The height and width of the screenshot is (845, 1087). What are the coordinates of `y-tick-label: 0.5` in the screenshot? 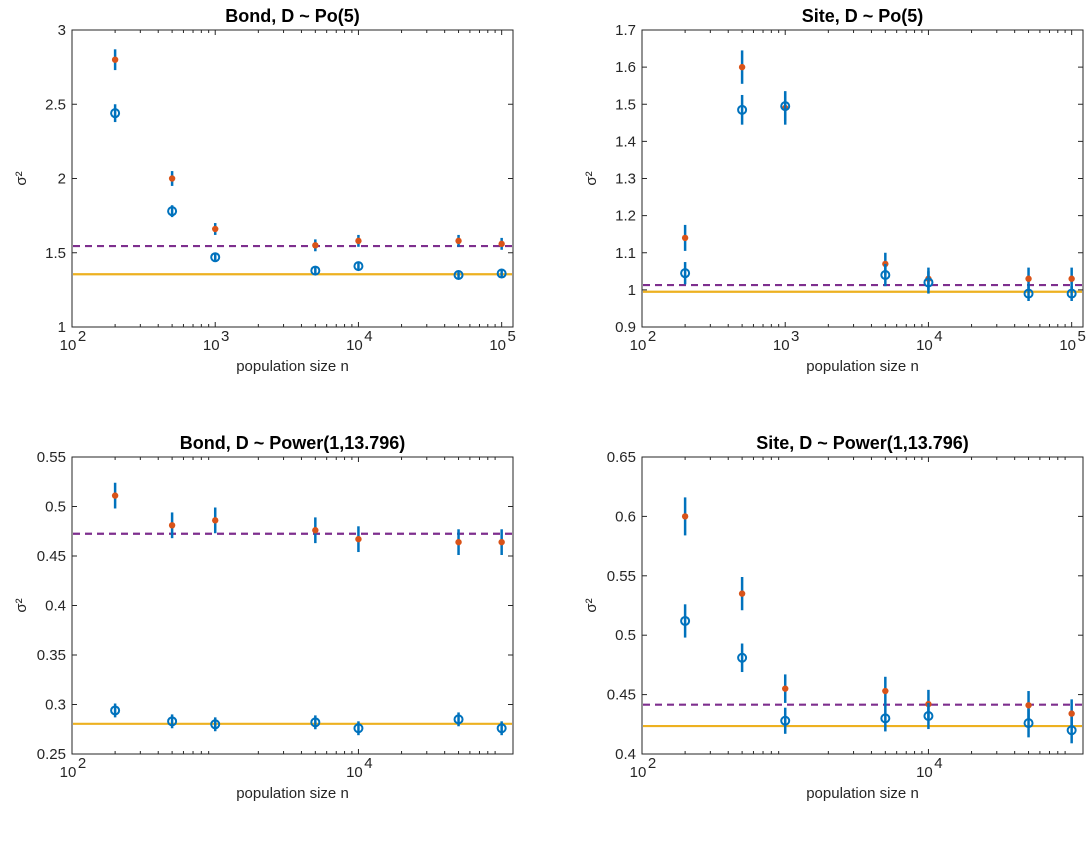 It's located at (625, 635).